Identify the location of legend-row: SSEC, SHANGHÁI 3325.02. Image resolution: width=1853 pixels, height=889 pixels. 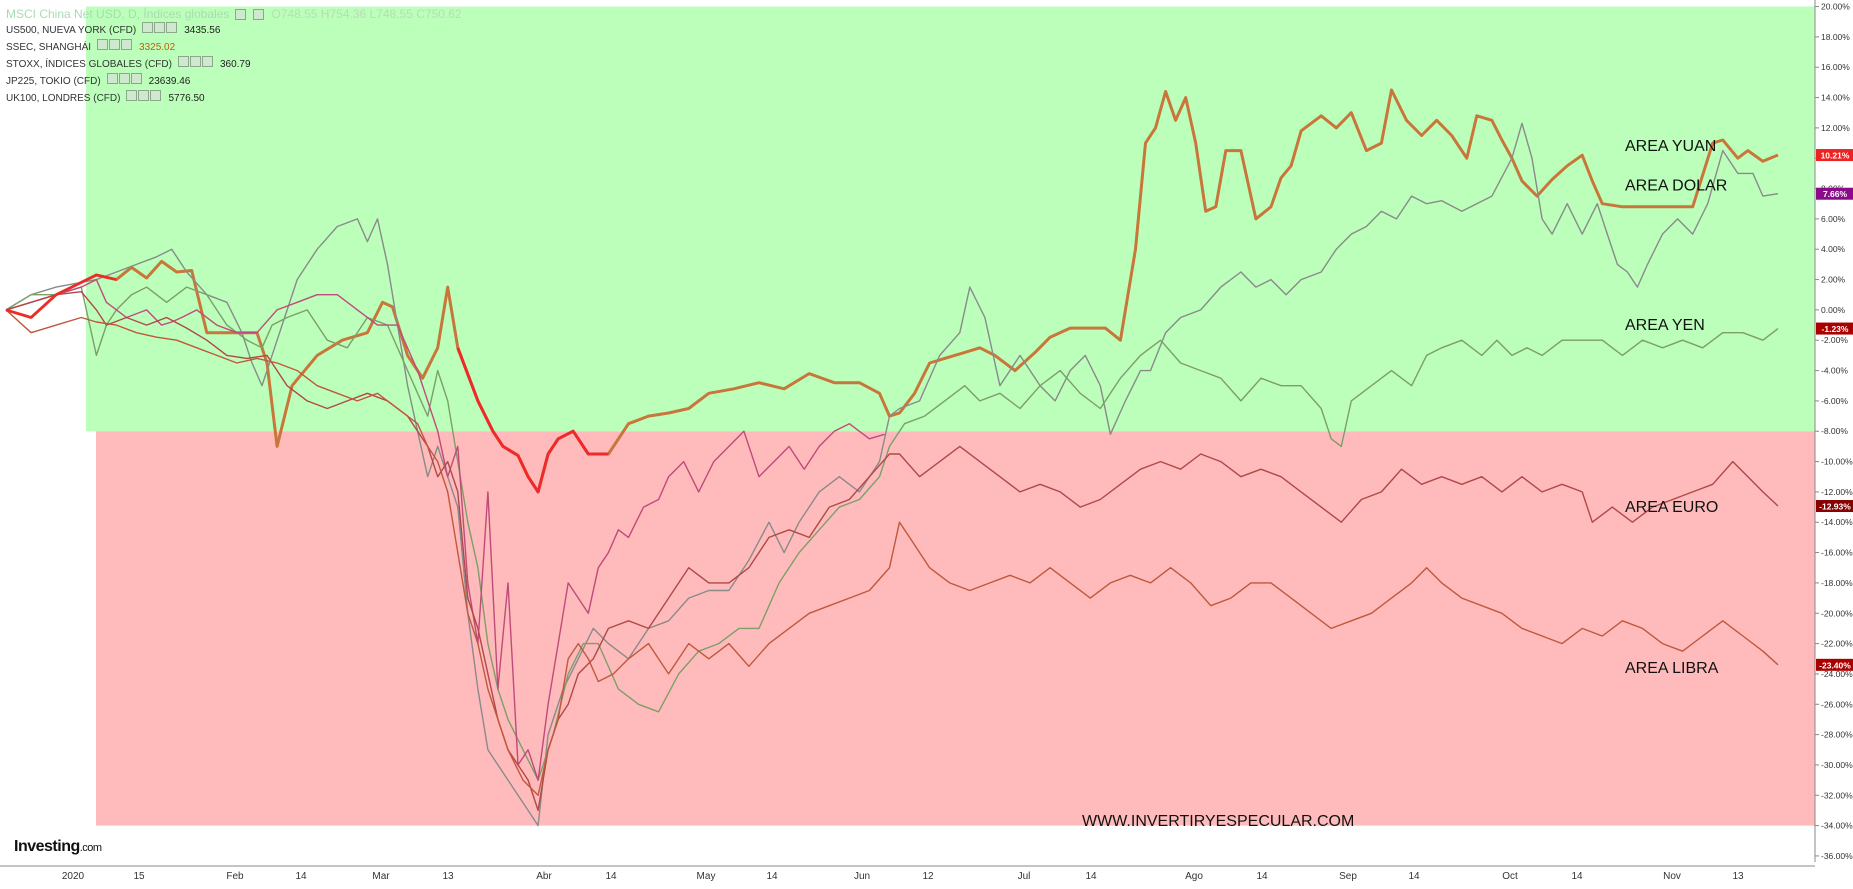
(234, 47).